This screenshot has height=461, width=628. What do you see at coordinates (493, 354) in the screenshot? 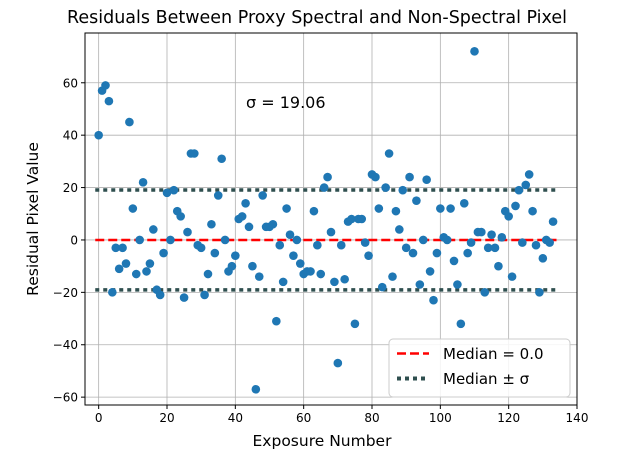
I see `legend-median-label: Median = 0.0` at bounding box center [493, 354].